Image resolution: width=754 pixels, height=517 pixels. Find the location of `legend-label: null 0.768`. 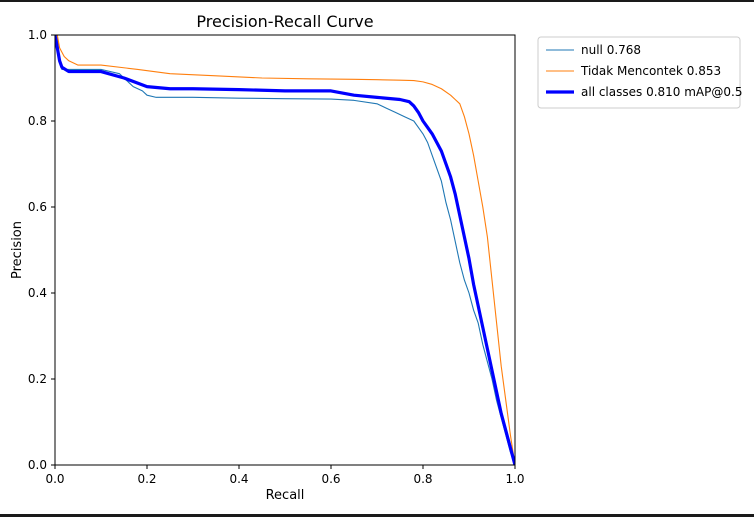

legend-label: null 0.768 is located at coordinates (611, 50).